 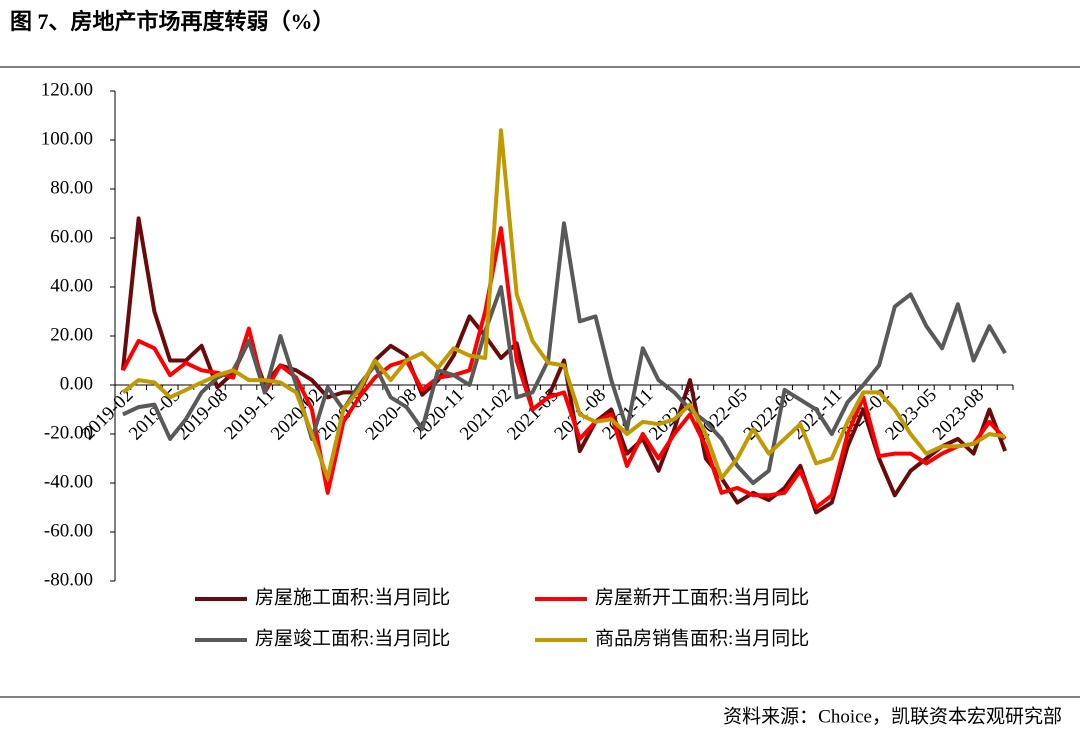 What do you see at coordinates (68, 432) in the screenshot?
I see `y-tick-label: -20.00` at bounding box center [68, 432].